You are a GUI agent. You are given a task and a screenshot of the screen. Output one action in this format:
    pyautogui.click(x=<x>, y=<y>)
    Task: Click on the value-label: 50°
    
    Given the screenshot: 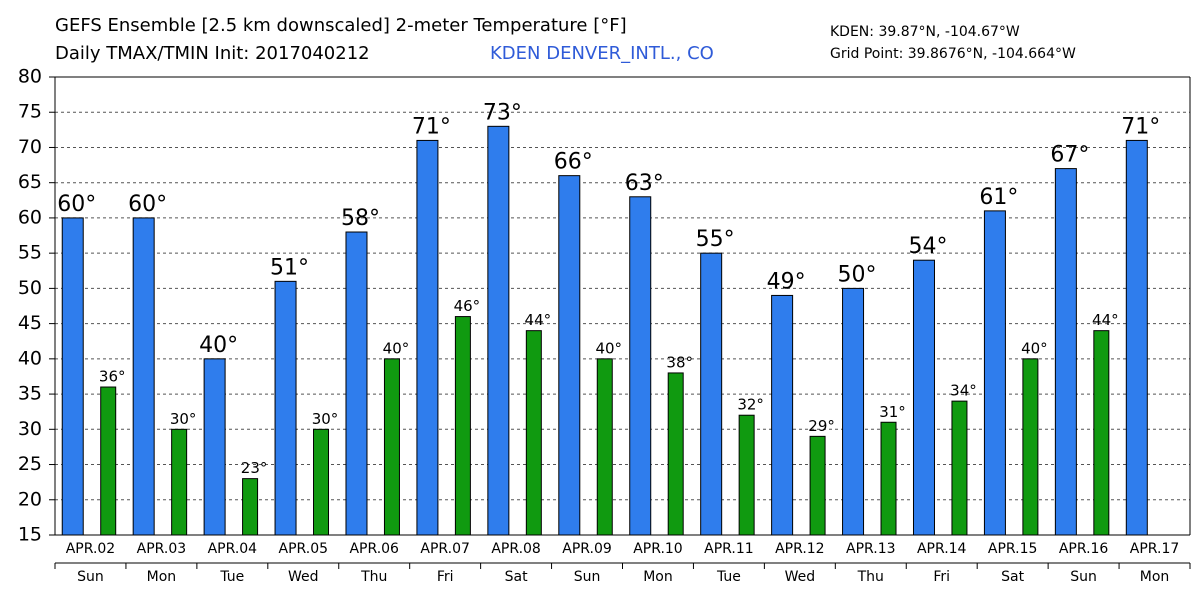 What is the action you would take?
    pyautogui.click(x=857, y=274)
    